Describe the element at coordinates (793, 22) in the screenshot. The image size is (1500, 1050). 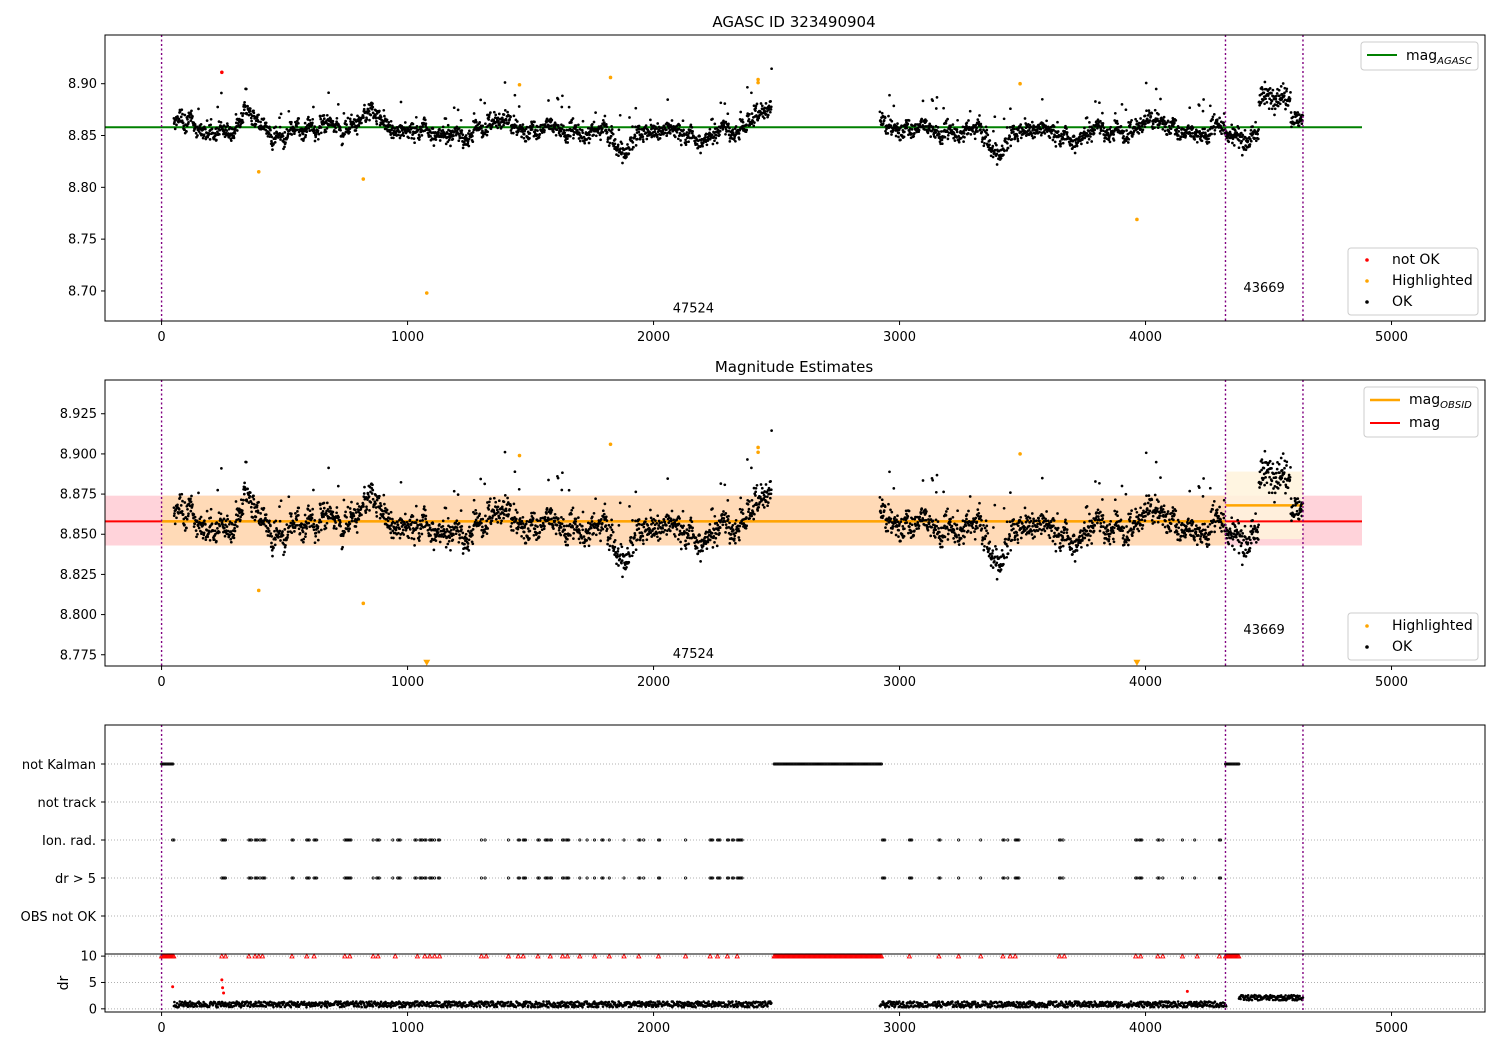
I see `agasc-panel-title: AGASC ID 323490904` at that location.